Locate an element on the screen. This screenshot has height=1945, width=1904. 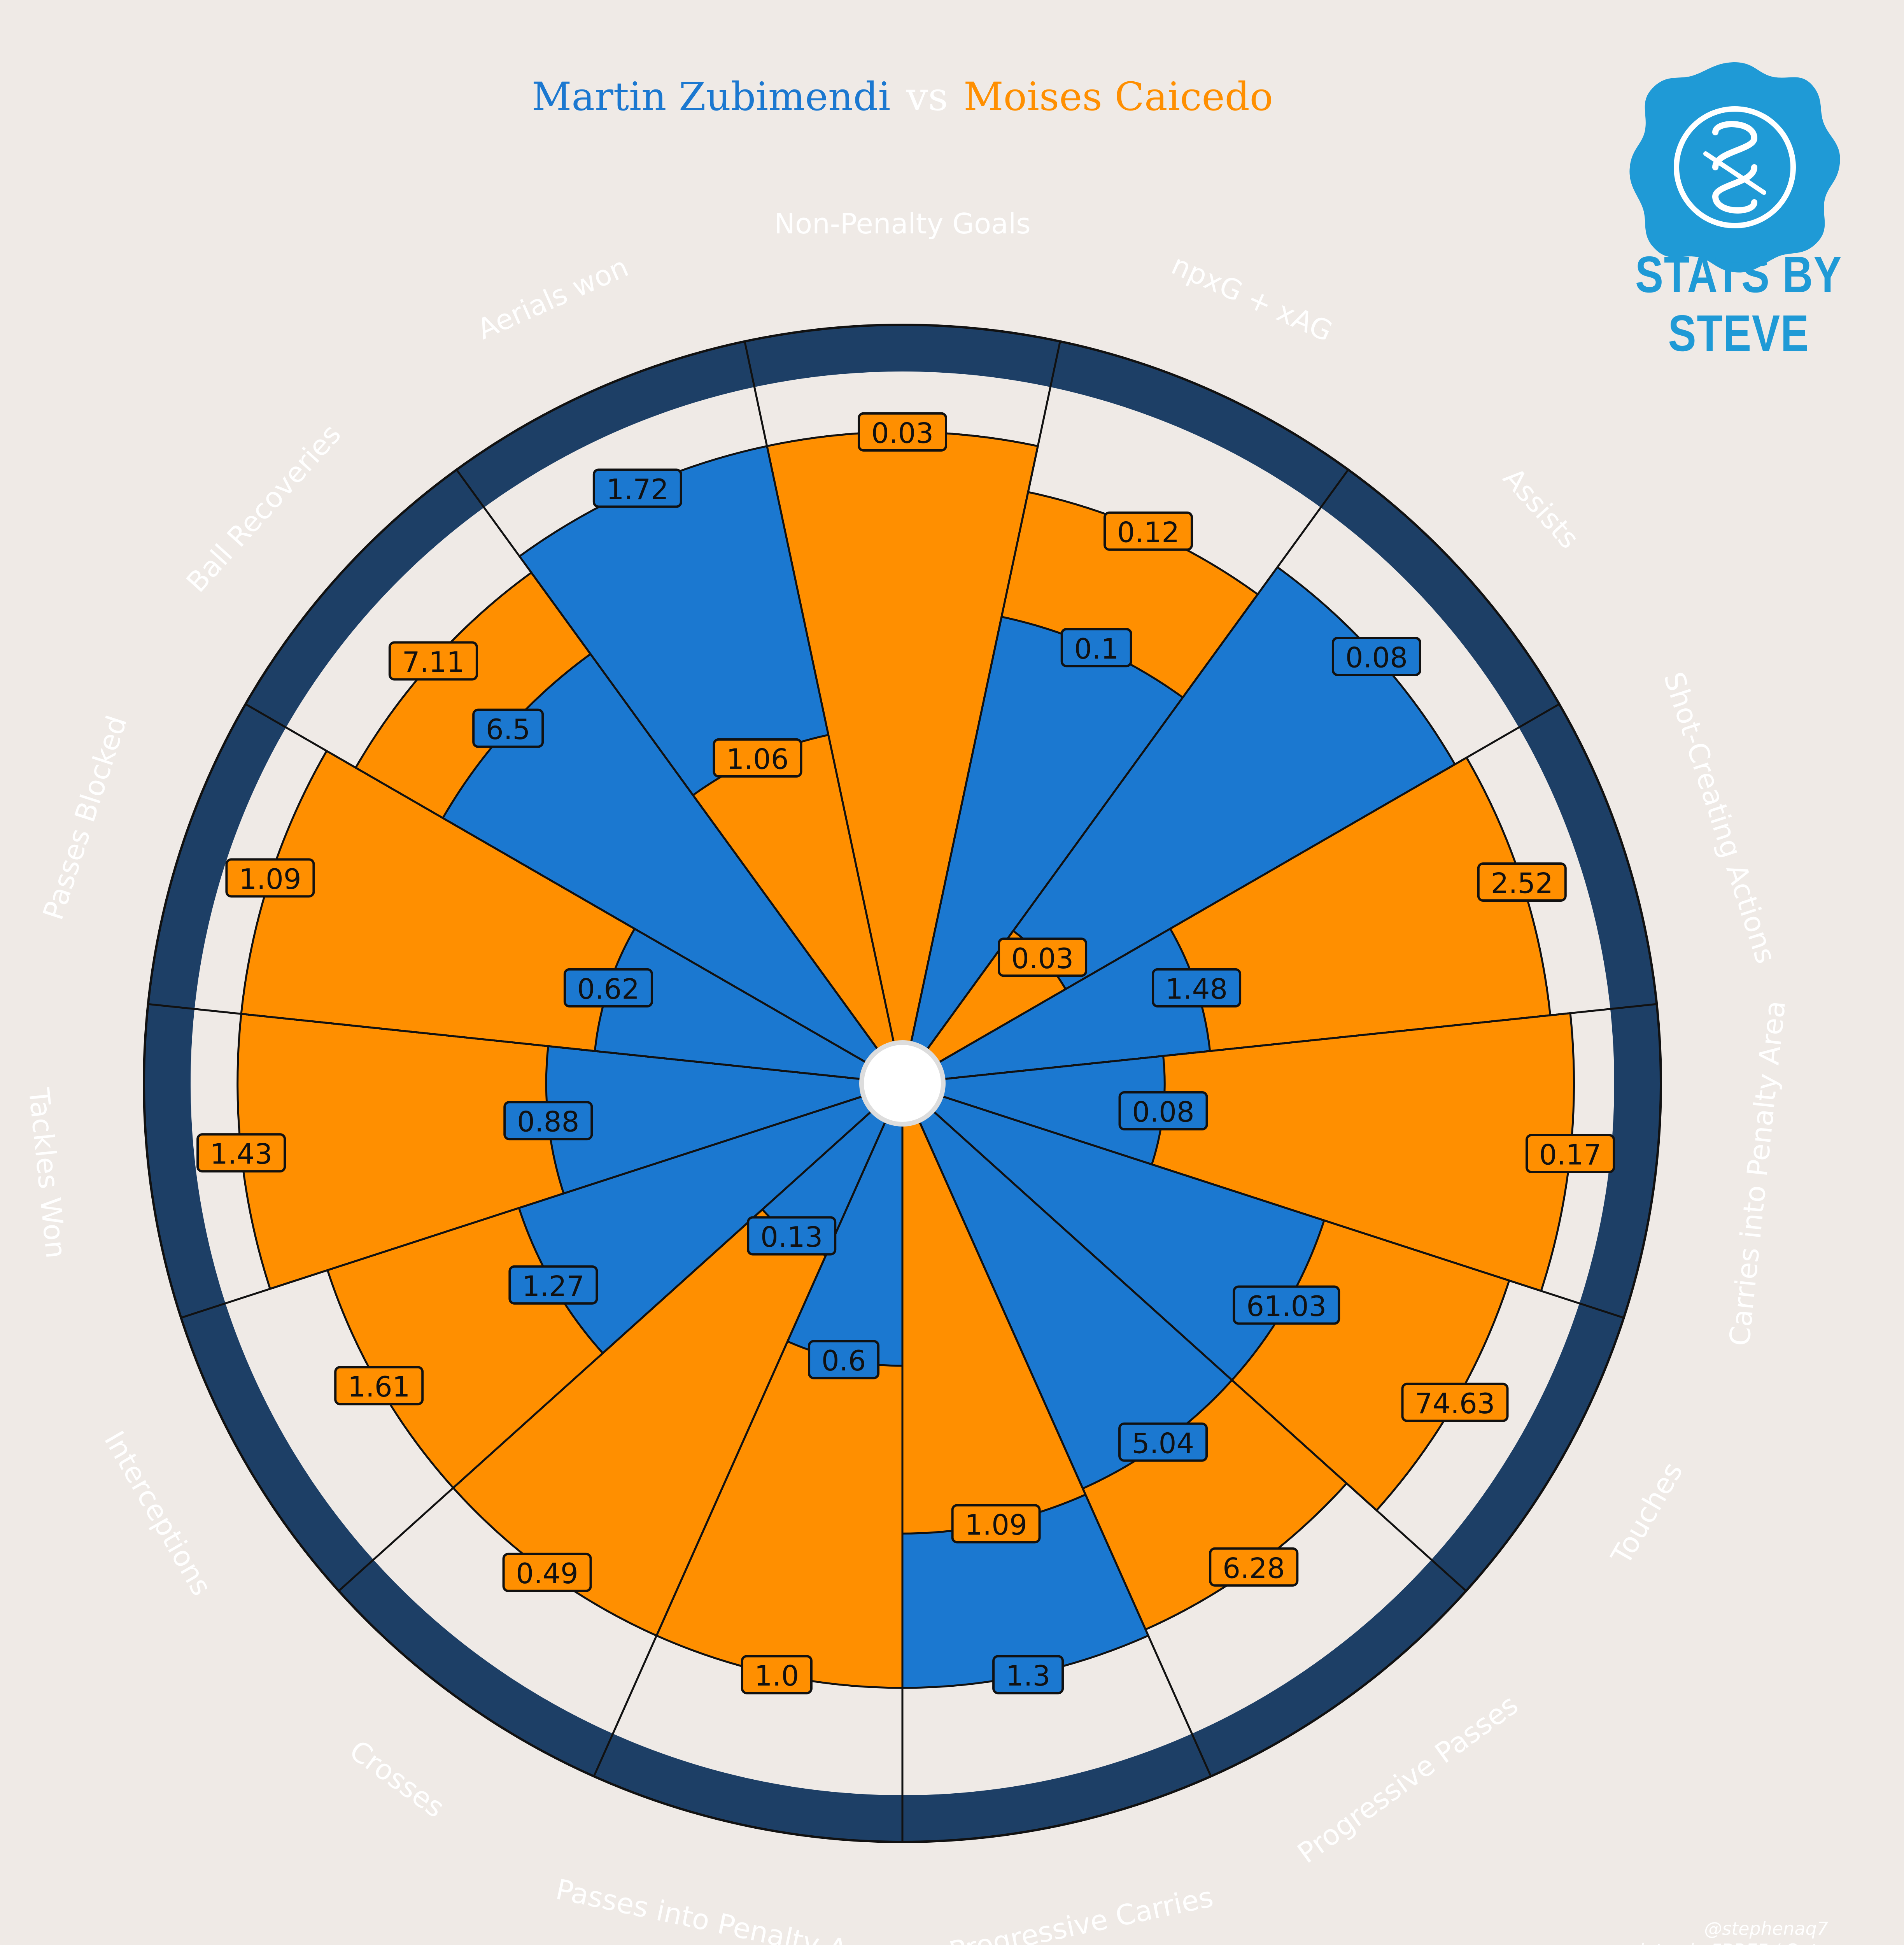
value-label-outer-7-box is located at coordinates (1028, 1675).